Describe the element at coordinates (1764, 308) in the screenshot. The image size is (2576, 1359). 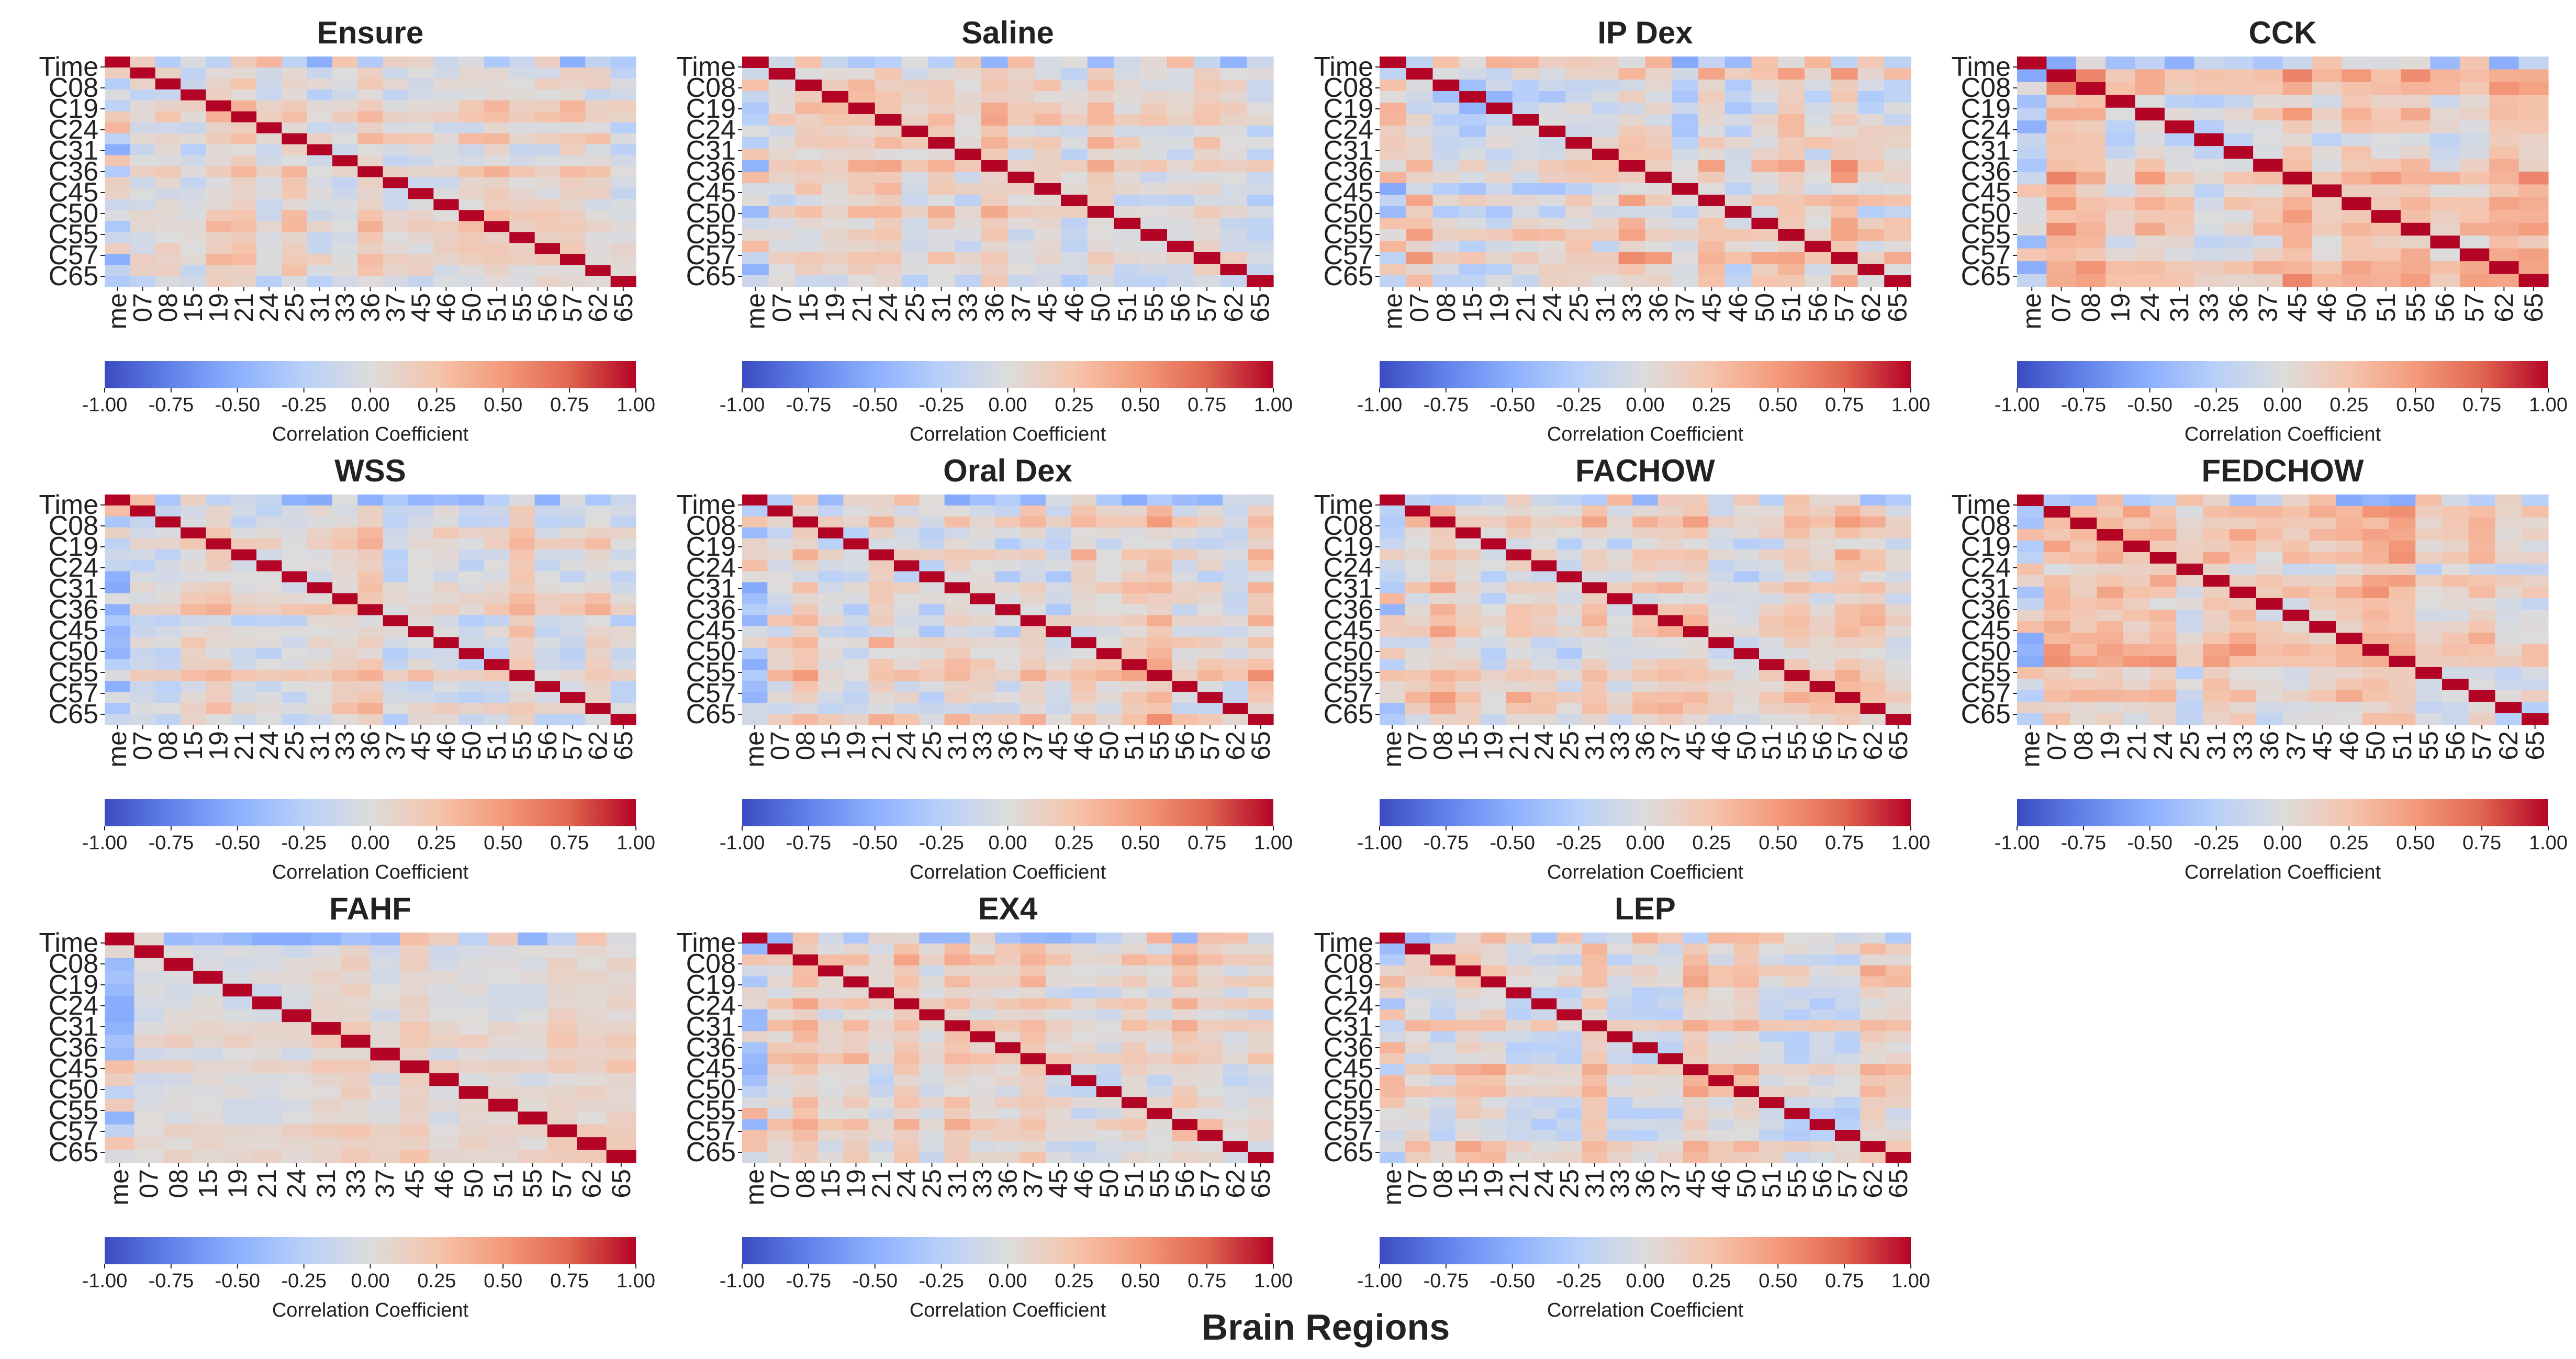
I see `x-tick-label: 50` at that location.